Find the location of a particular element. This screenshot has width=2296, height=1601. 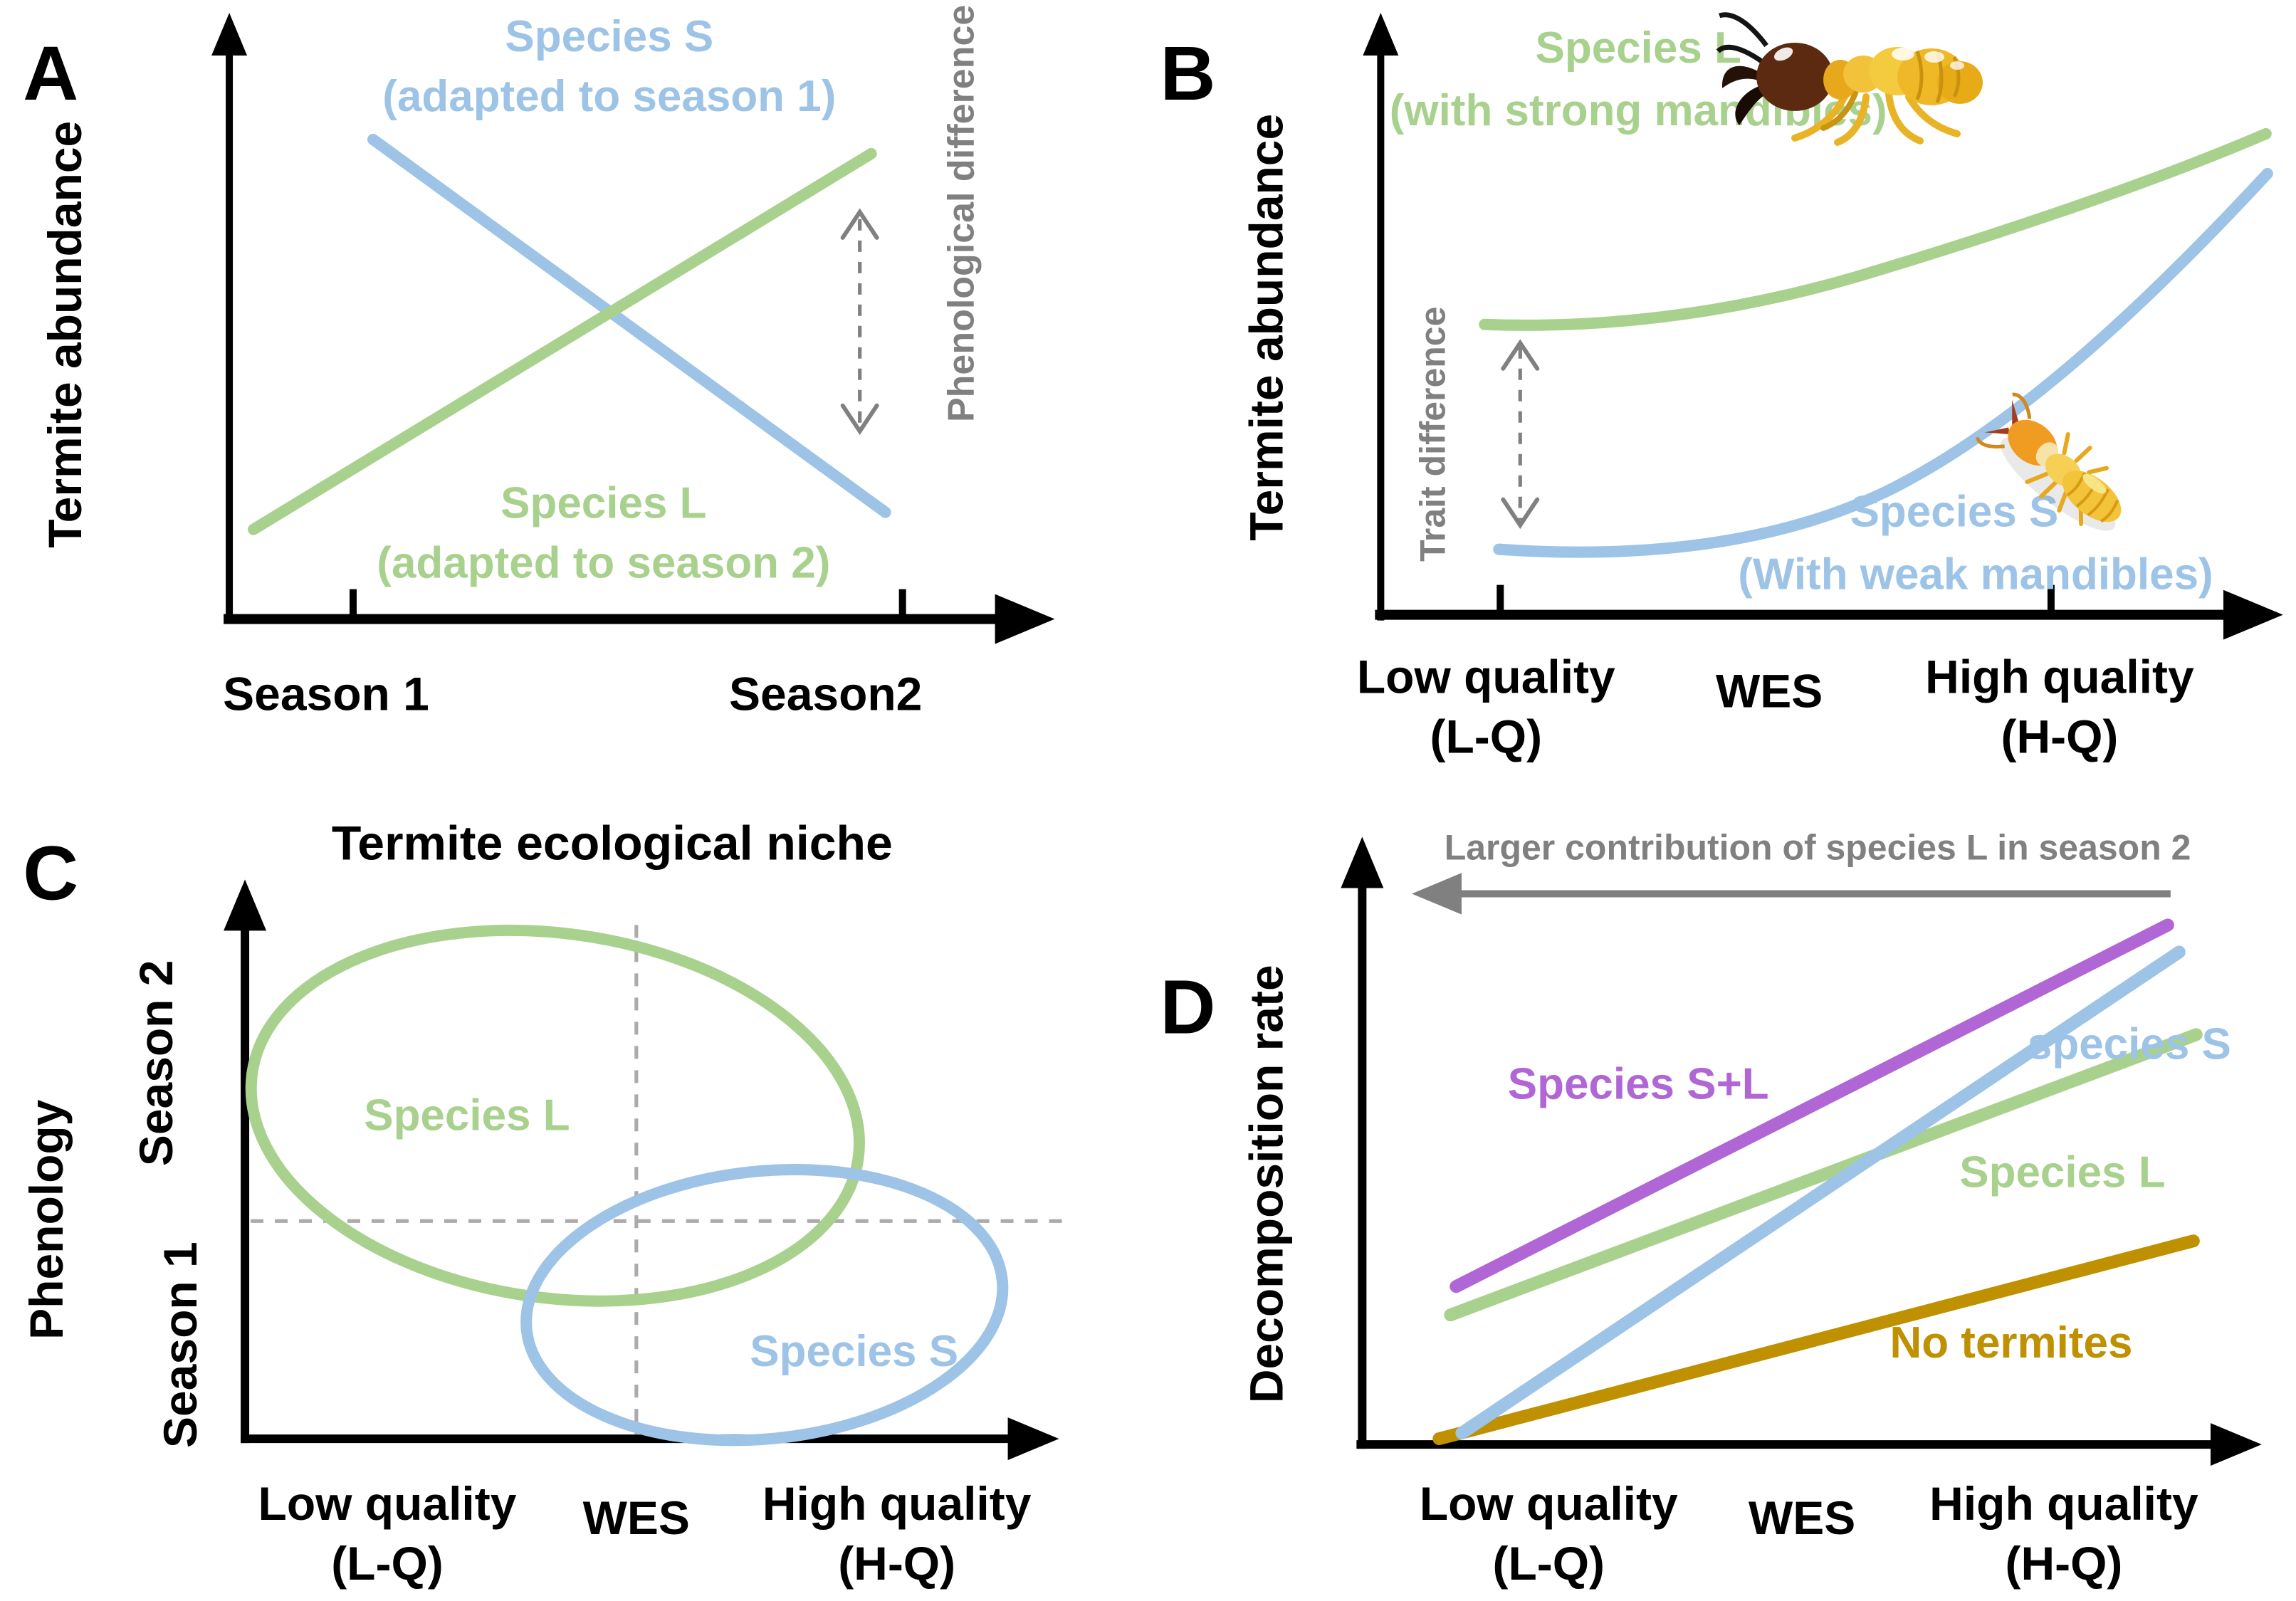

panel-c-title: Termite ecological niche is located at coordinates (612, 843).